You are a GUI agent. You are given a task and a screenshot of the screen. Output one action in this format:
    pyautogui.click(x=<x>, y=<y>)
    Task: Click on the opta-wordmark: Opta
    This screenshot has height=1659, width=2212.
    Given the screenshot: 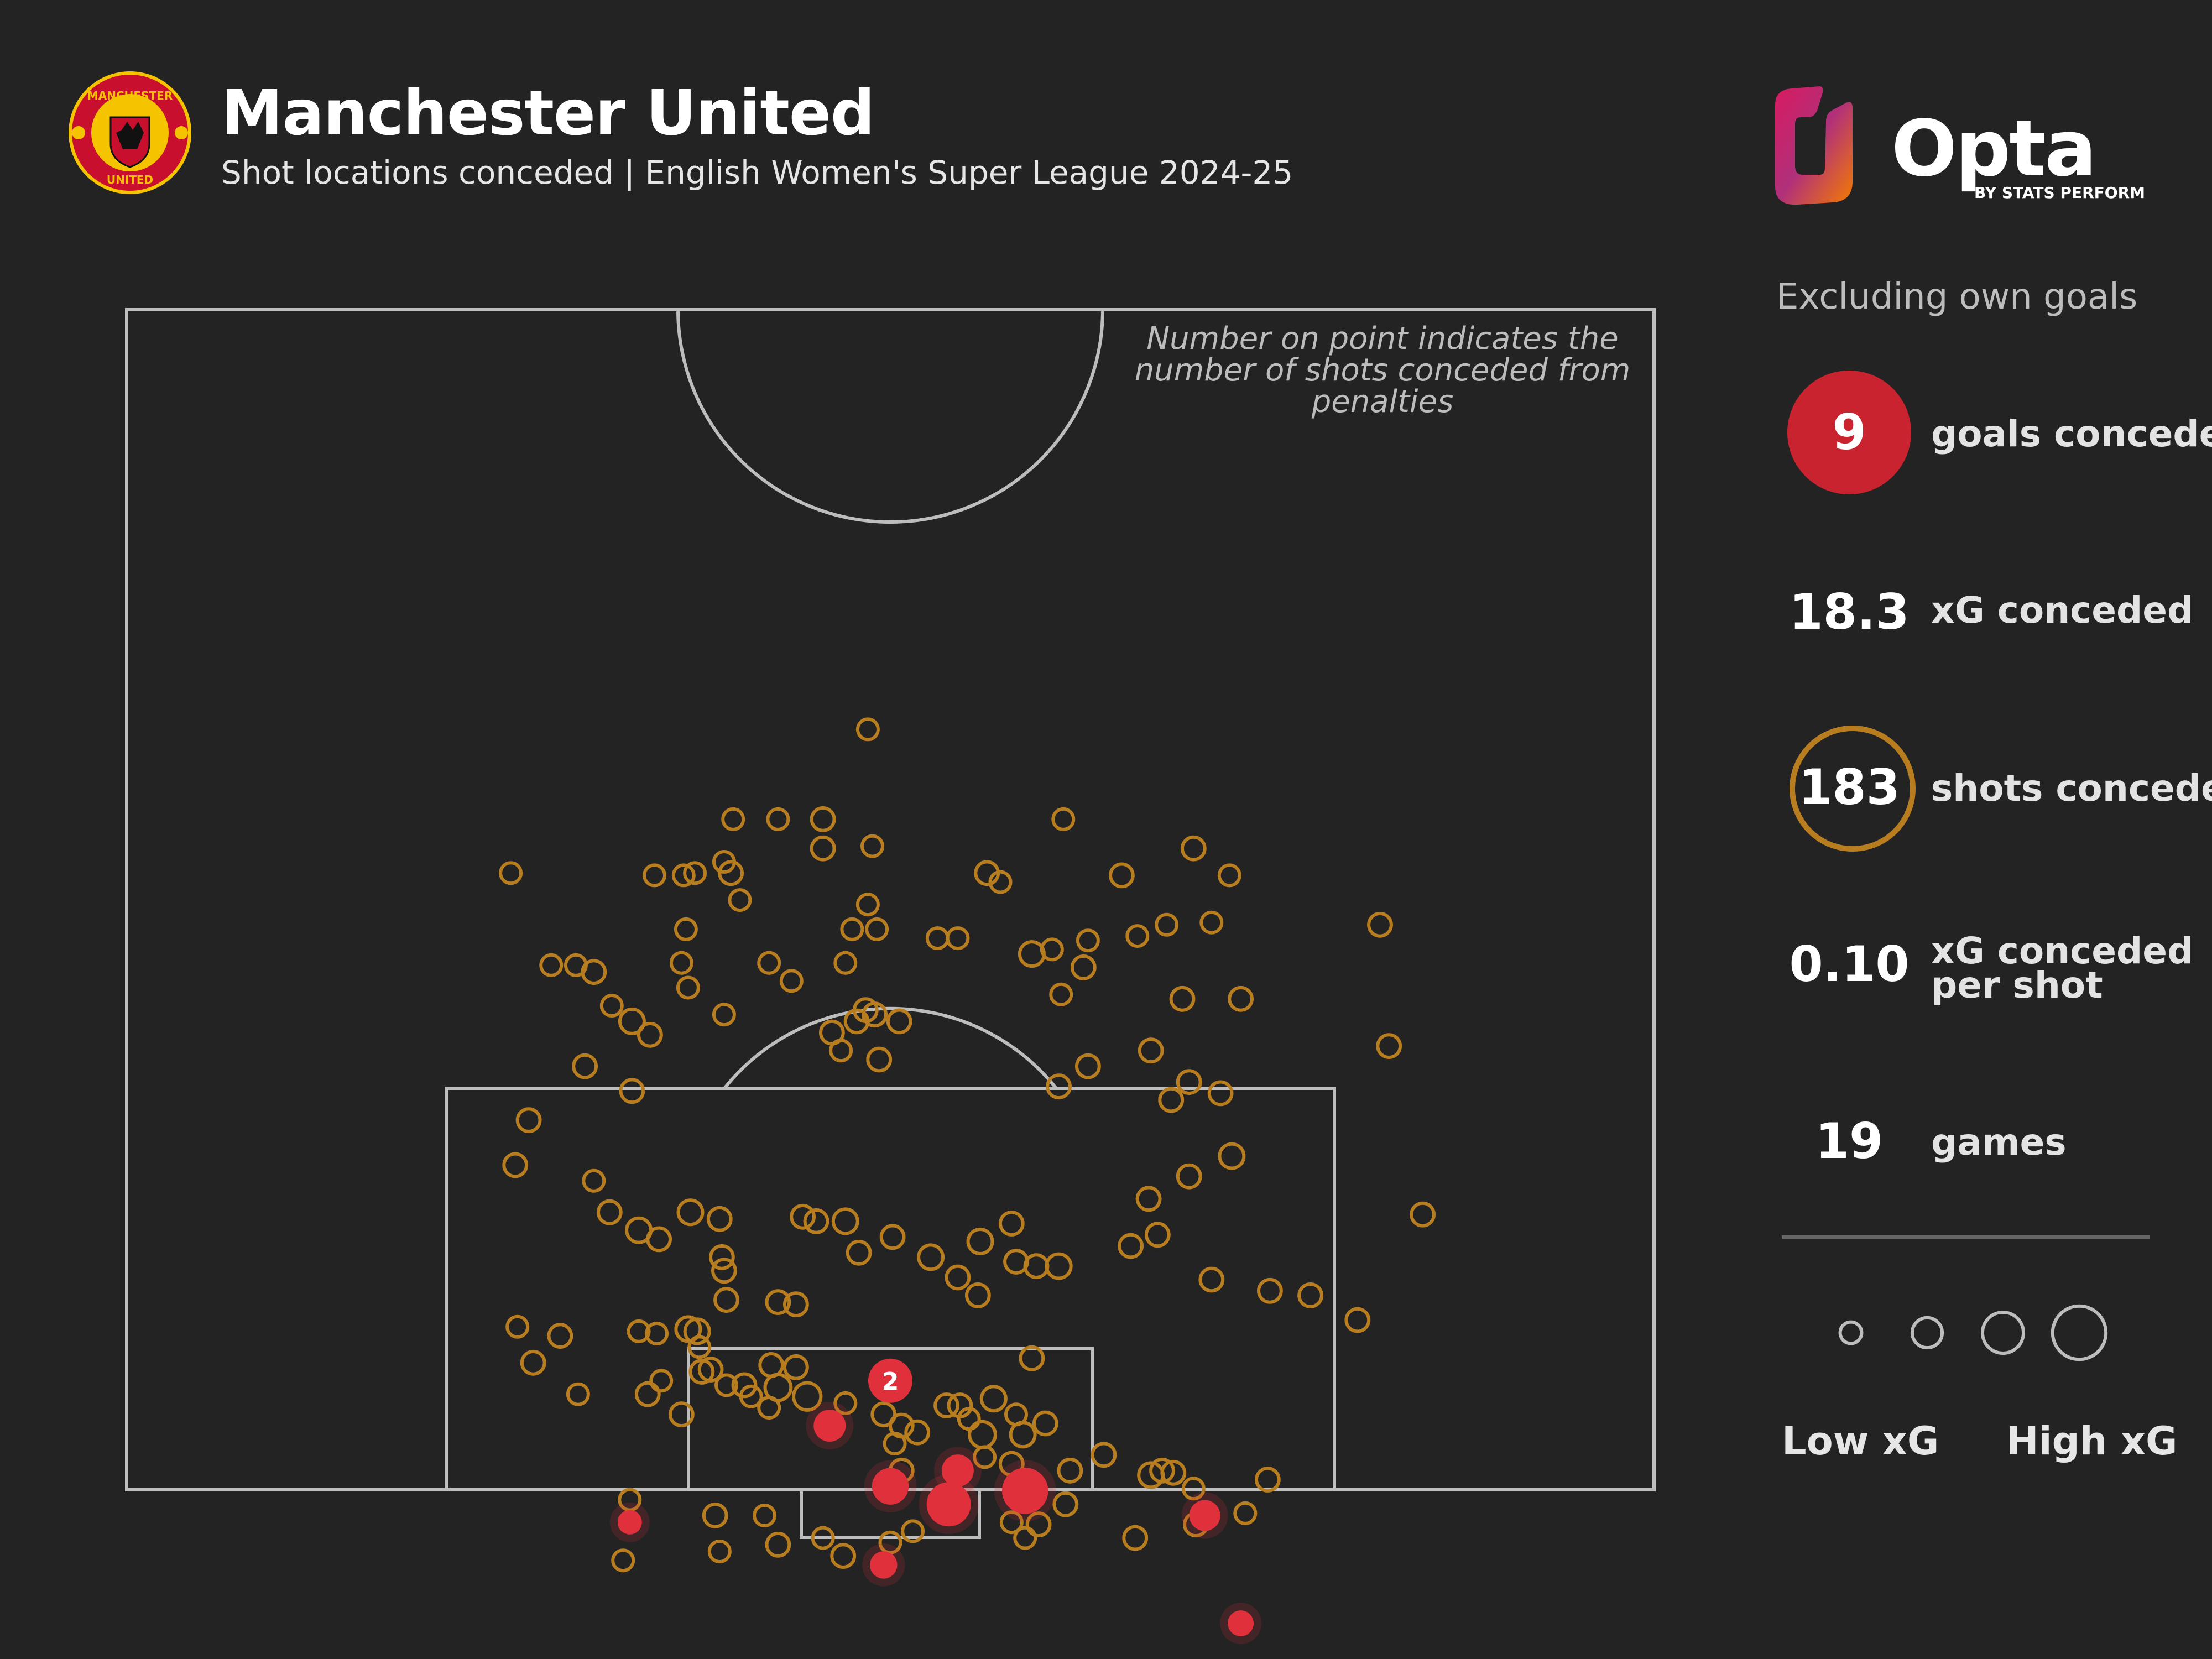 What is the action you would take?
    pyautogui.click(x=1994, y=149)
    